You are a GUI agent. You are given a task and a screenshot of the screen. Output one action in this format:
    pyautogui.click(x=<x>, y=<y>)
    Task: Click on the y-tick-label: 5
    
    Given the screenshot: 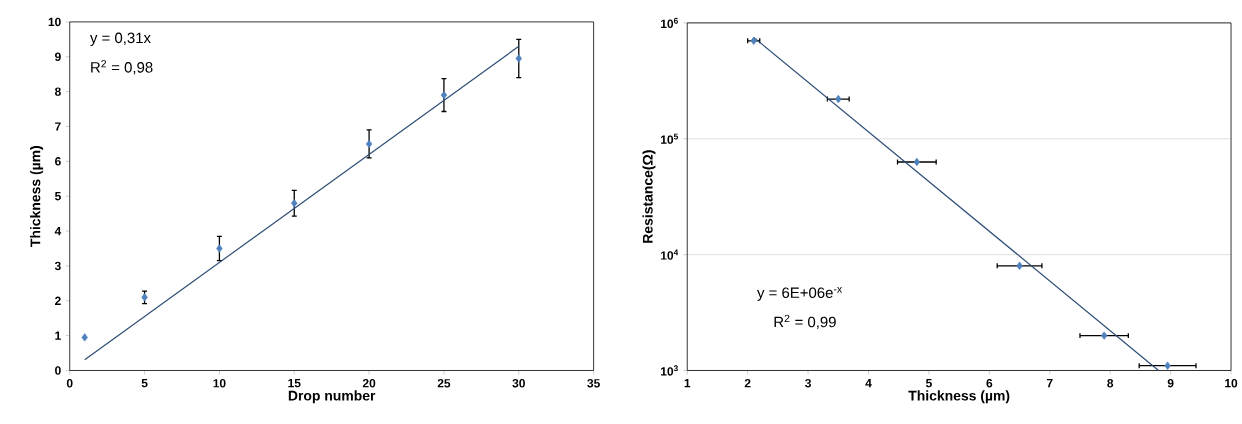 What is the action you would take?
    pyautogui.click(x=57, y=196)
    